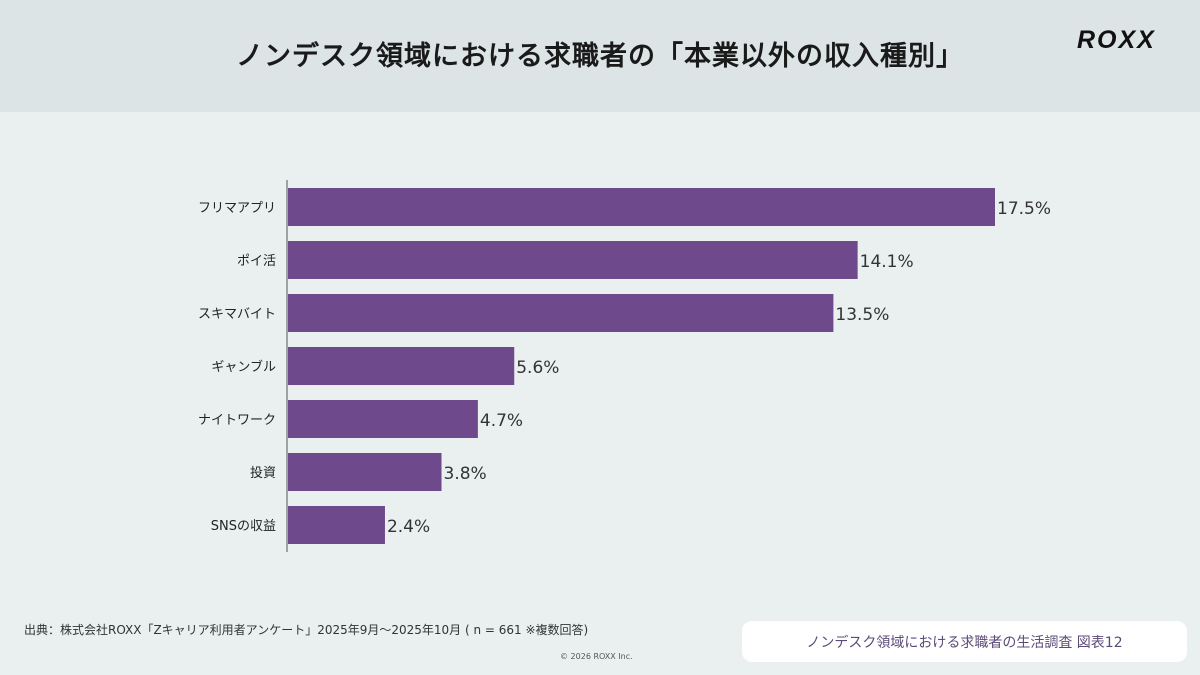  I want to click on page-title: ノンデスク領域における求職者の「本業以外の収入種別」, so click(600, 56).